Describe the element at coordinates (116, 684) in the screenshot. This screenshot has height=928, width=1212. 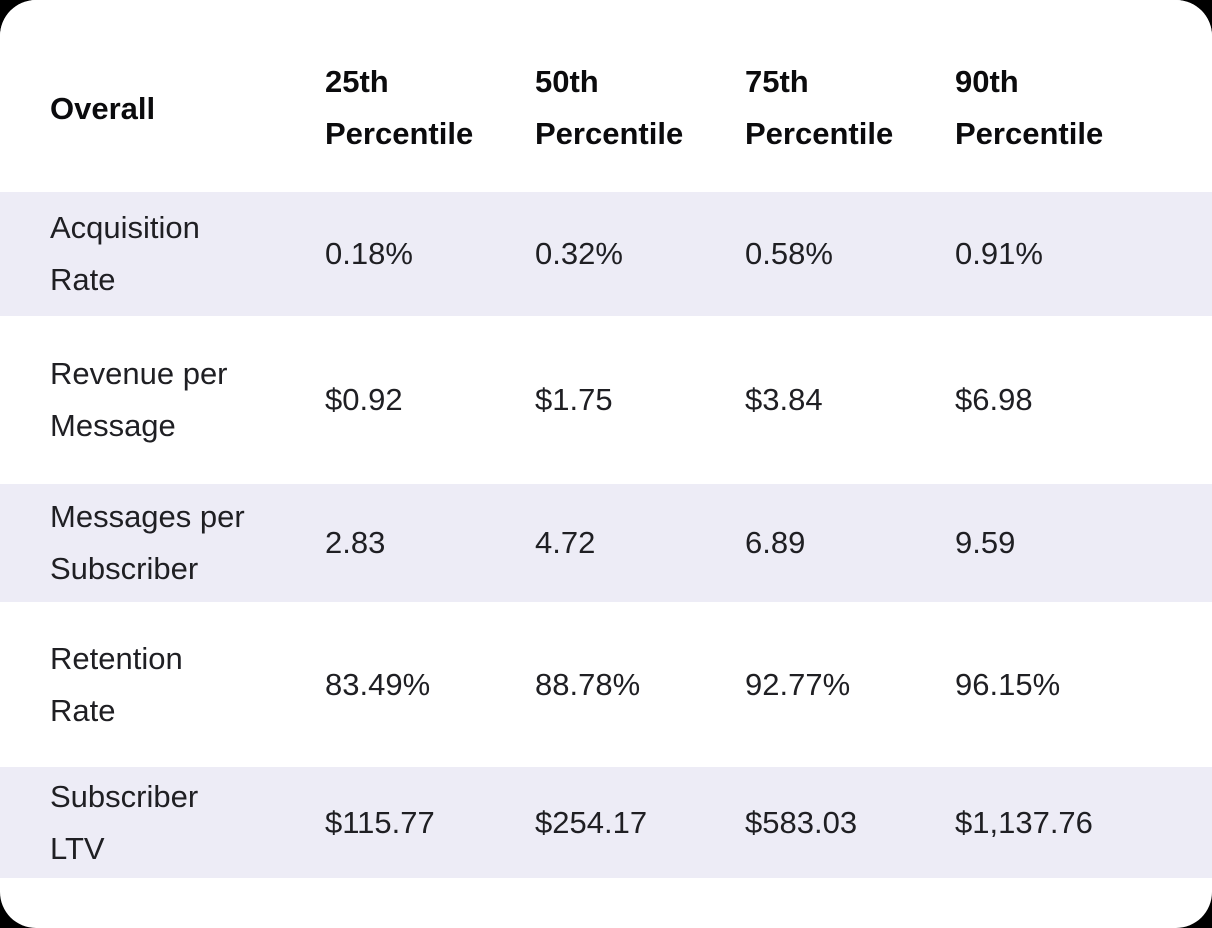
I see `row-label: Retention Rate` at that location.